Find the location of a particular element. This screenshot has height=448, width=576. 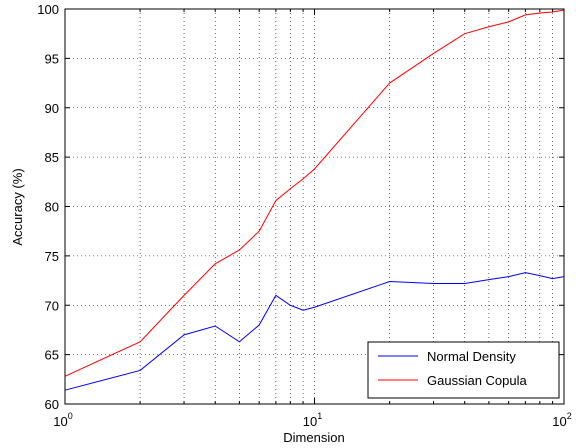

legend-label-normal-density: Normal Density is located at coordinates (471, 356).